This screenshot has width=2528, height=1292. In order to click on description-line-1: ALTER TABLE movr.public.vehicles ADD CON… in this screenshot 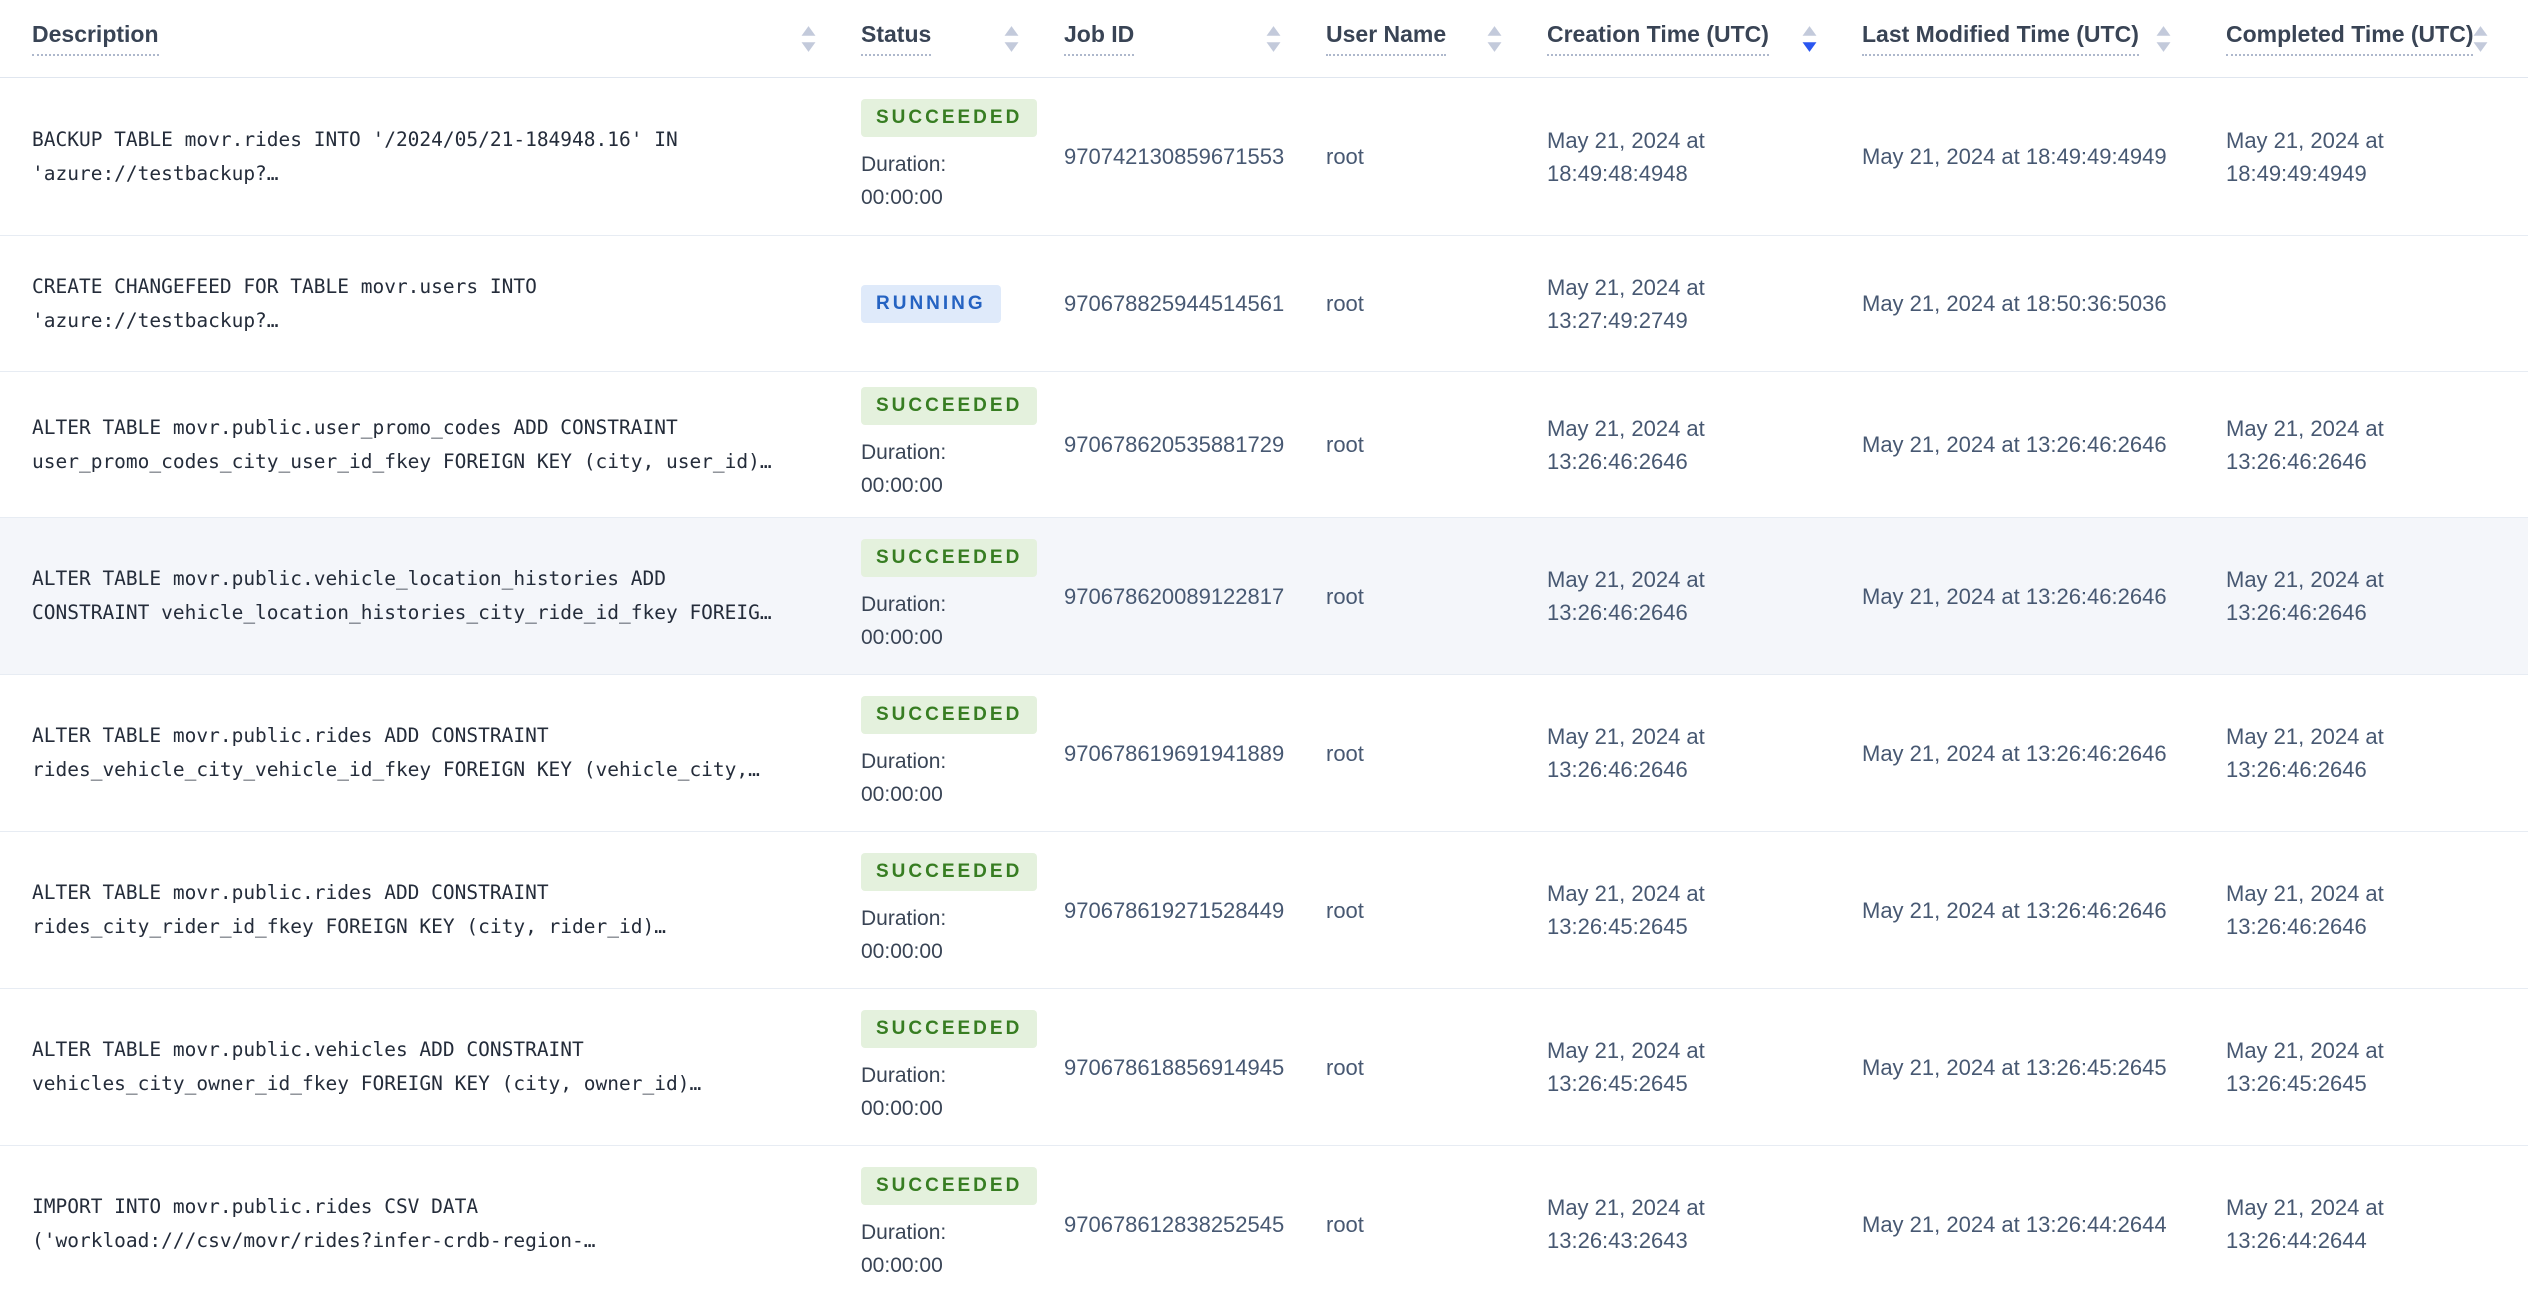, I will do `click(308, 1049)`.